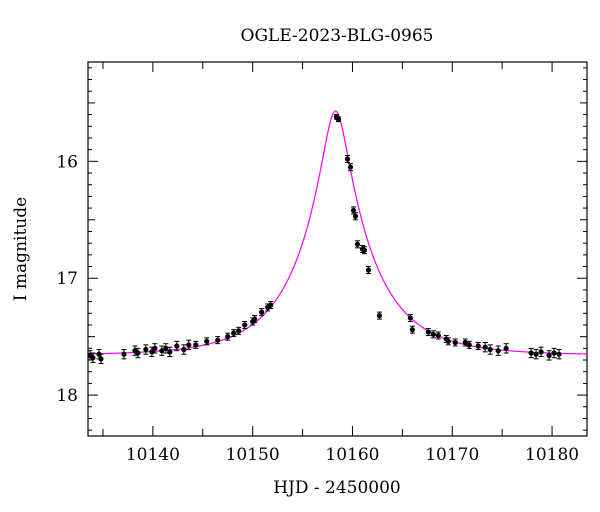 The image size is (600, 512). I want to click on y-tick-label: 18, so click(67, 396).